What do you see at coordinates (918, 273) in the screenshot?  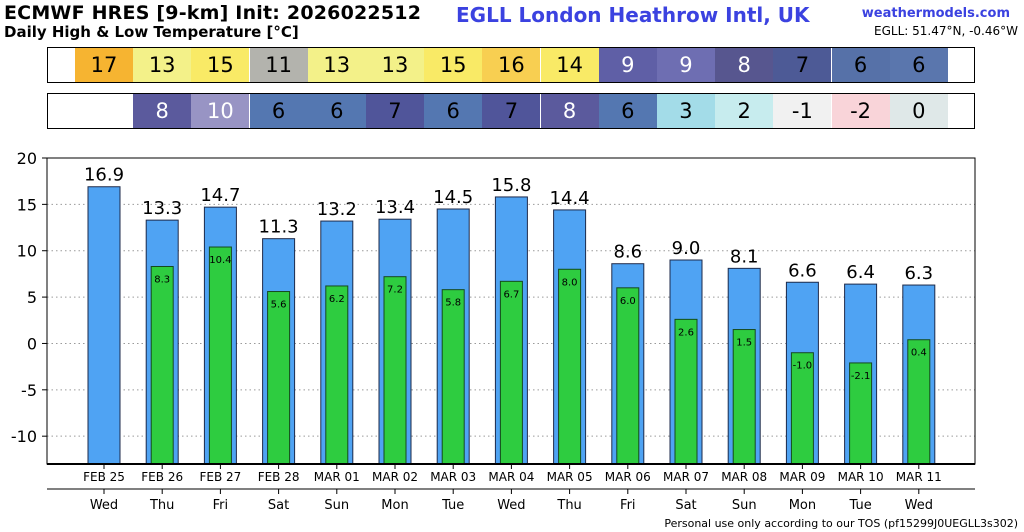 I see `high-temp-label: 6.3` at bounding box center [918, 273].